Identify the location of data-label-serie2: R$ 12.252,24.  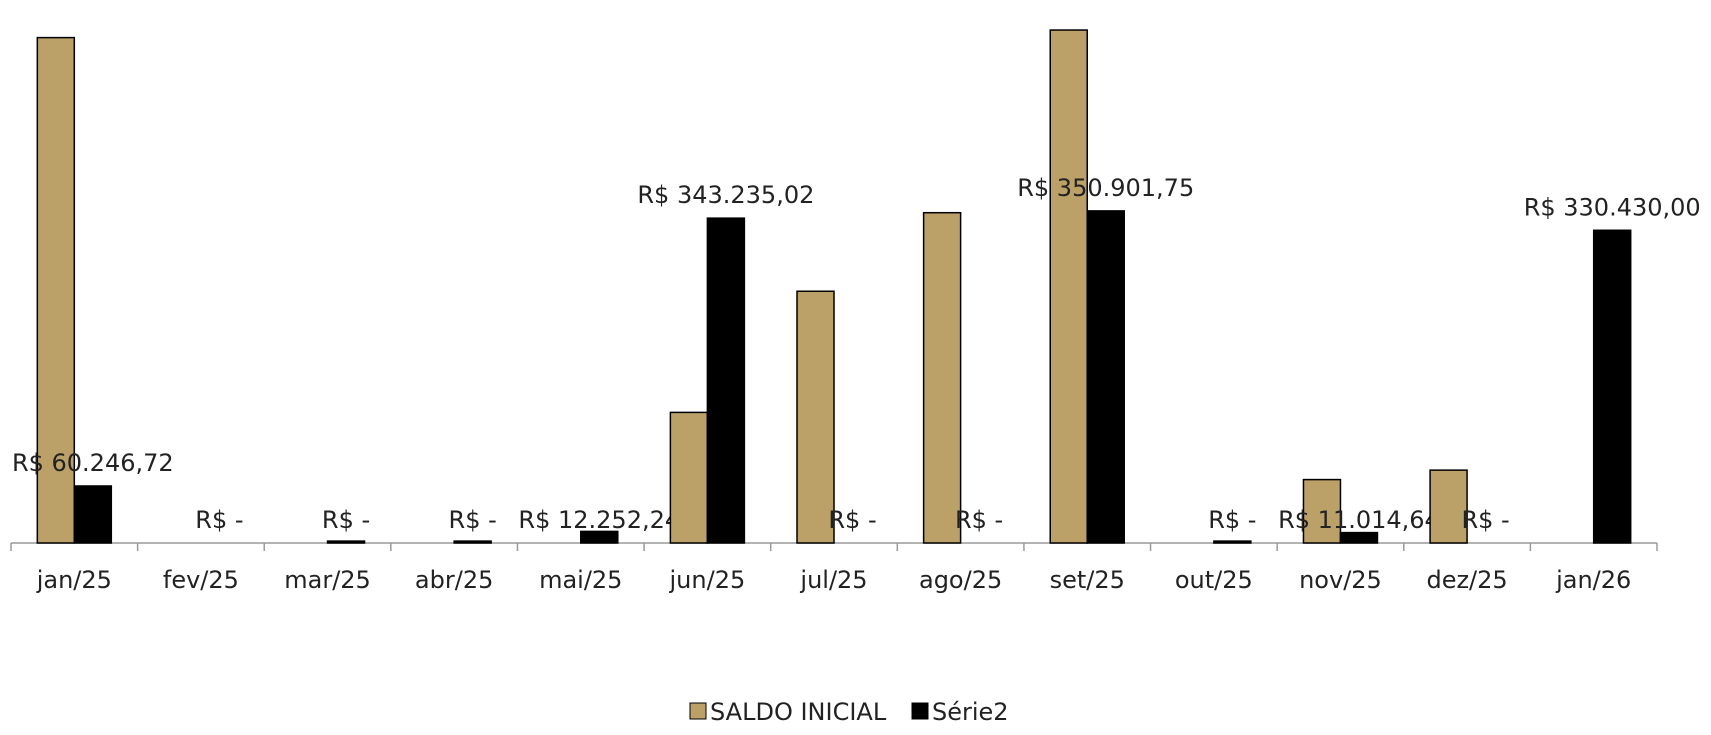
(599, 520).